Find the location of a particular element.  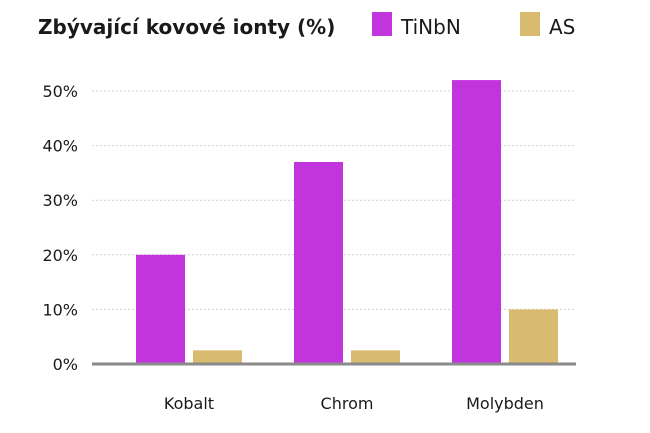

x-category-label: Molybden is located at coordinates (505, 403).